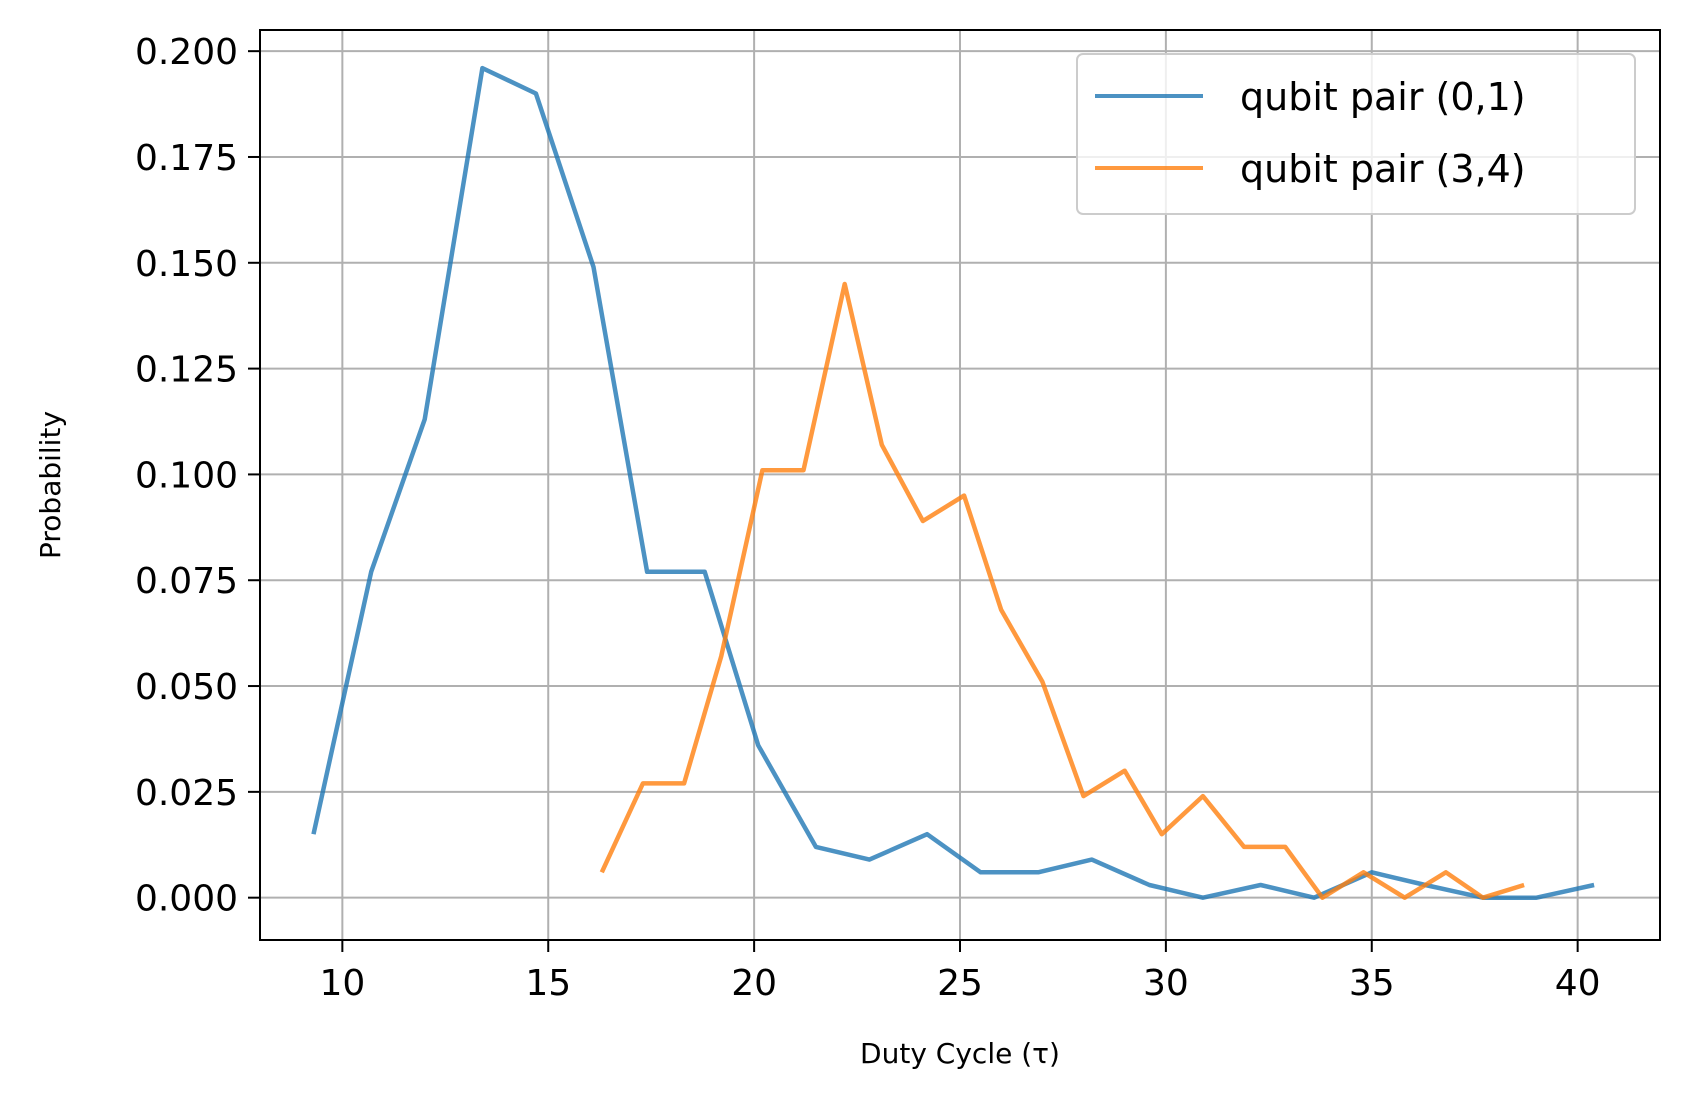 The height and width of the screenshot is (1103, 1683). I want to click on x-tick-label: 30, so click(1166, 983).